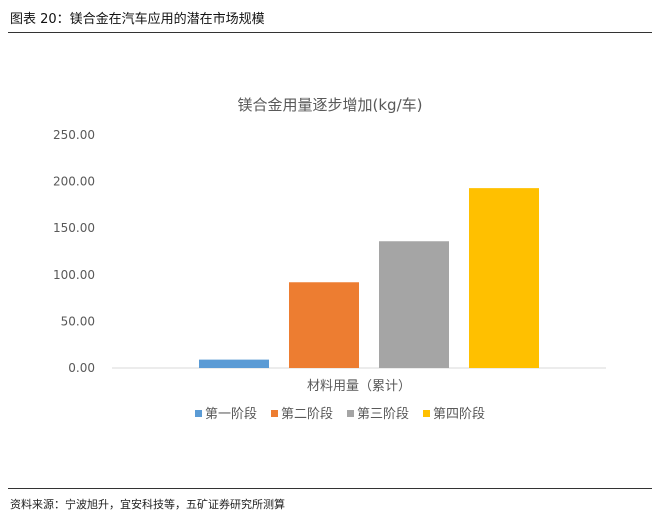  What do you see at coordinates (78, 321) in the screenshot?
I see `y-tick-label: 50.00` at bounding box center [78, 321].